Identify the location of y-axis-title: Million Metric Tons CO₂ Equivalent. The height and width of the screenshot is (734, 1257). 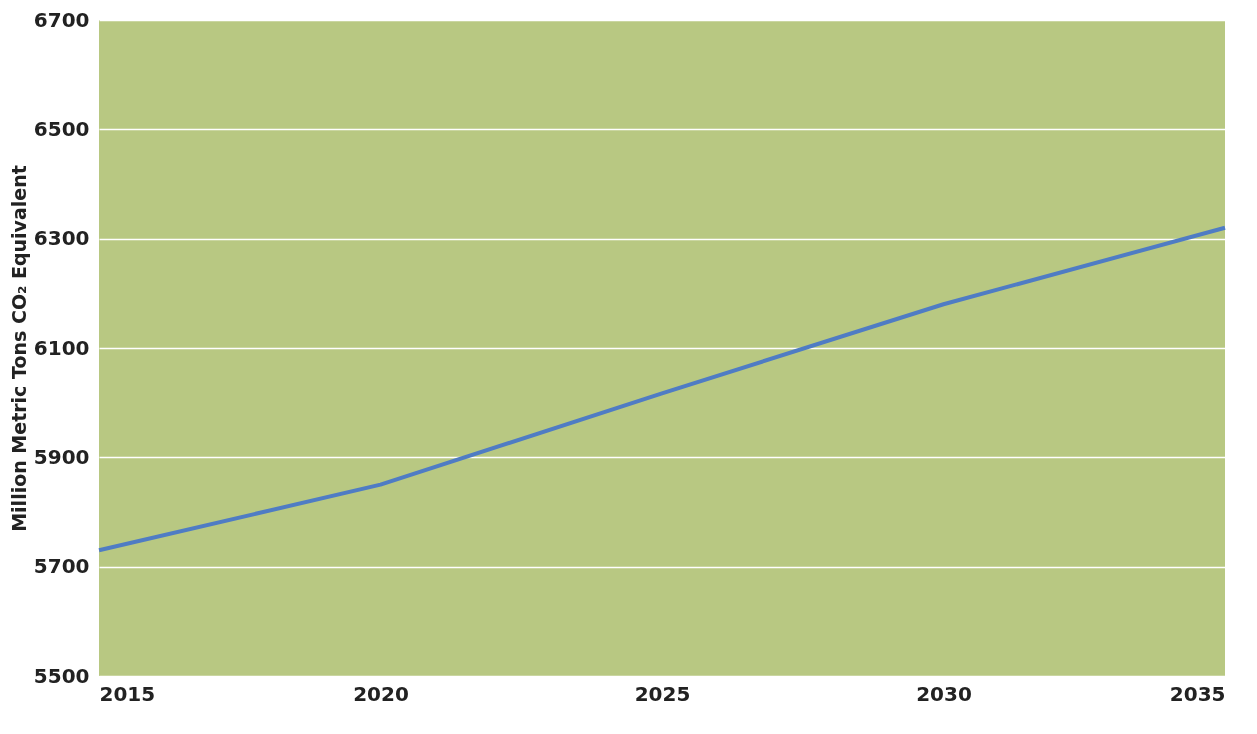
(18, 348).